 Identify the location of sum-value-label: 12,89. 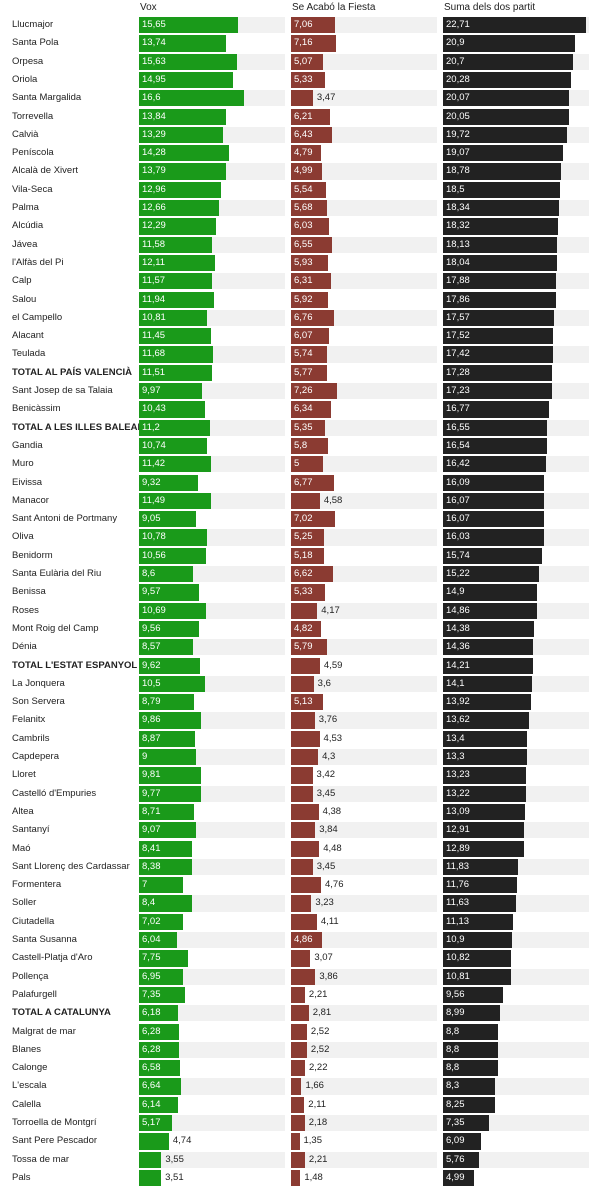
(458, 848).